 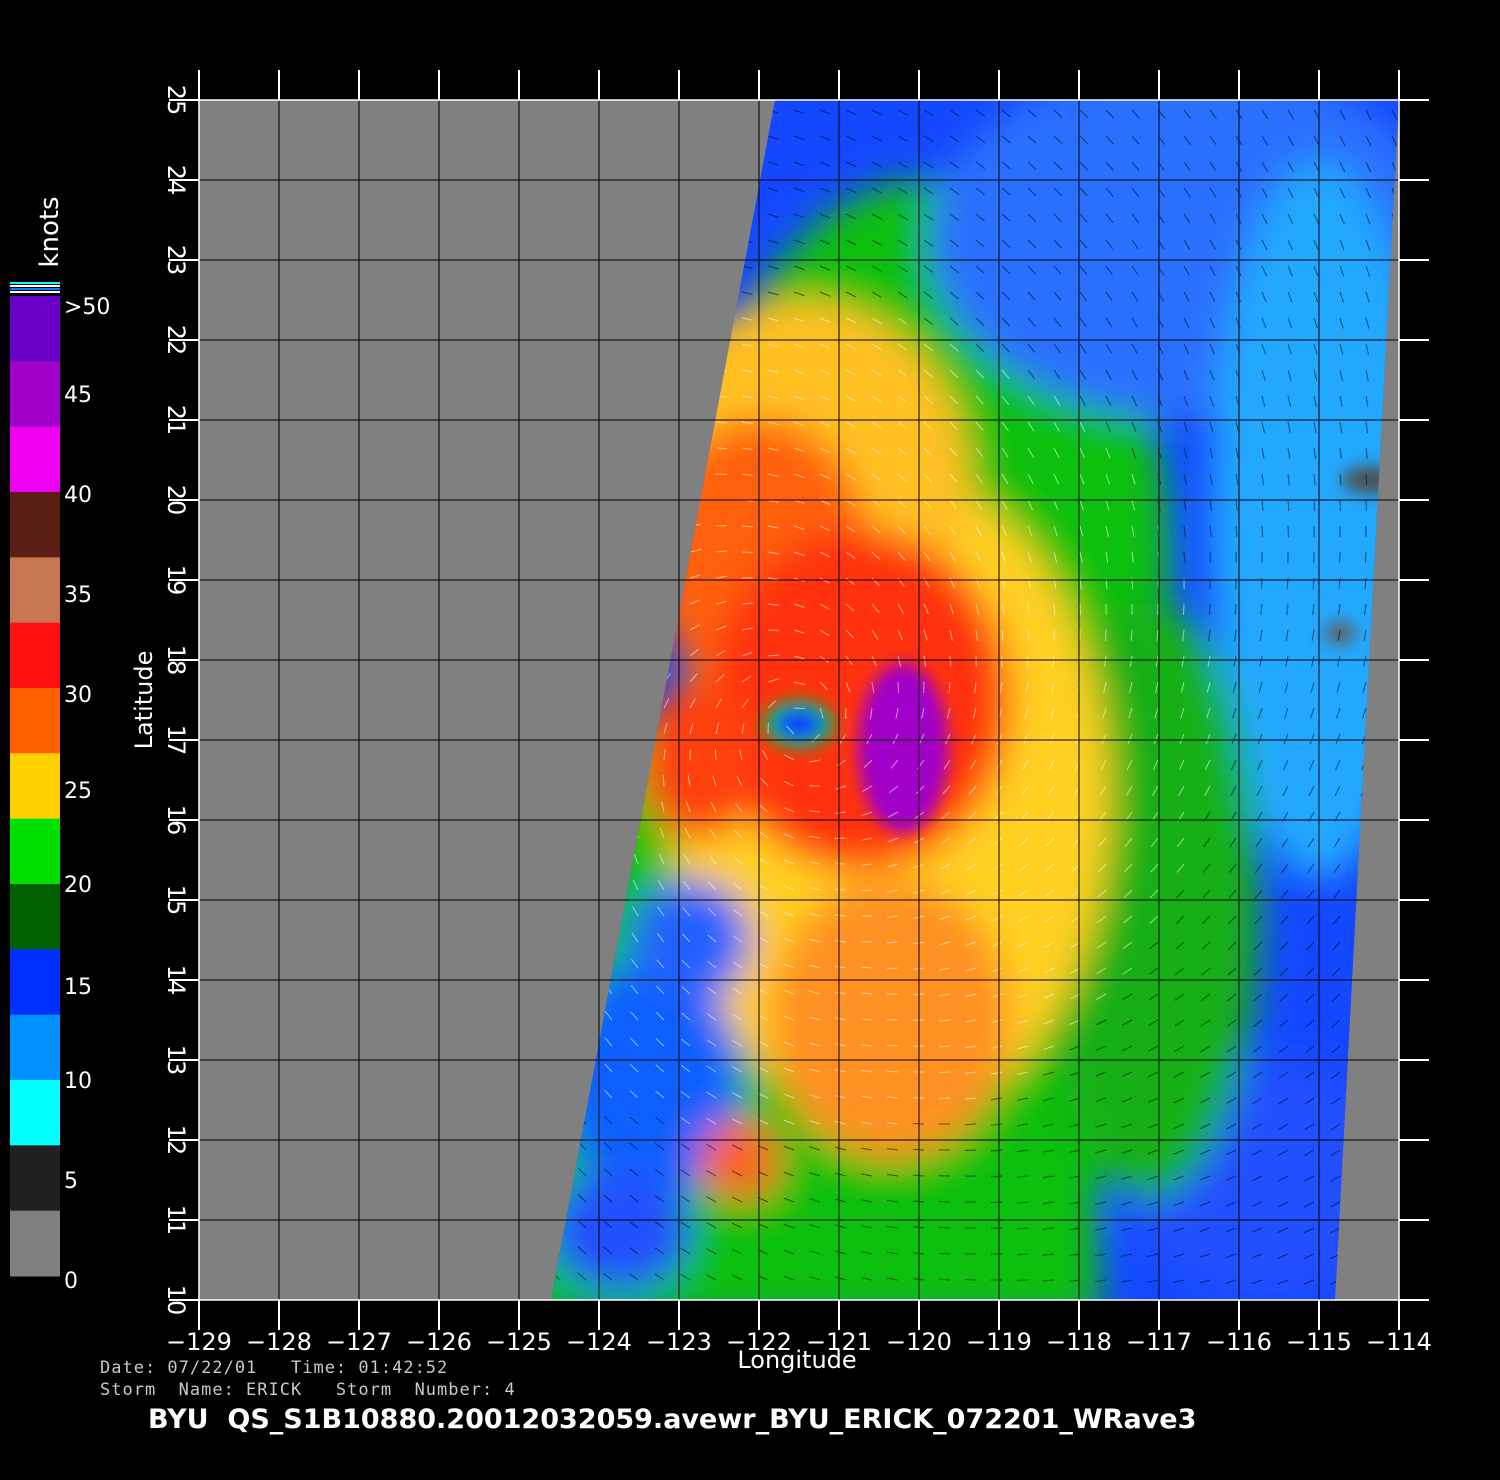 What do you see at coordinates (176, 100) in the screenshot?
I see `lat-tick-label: 25` at bounding box center [176, 100].